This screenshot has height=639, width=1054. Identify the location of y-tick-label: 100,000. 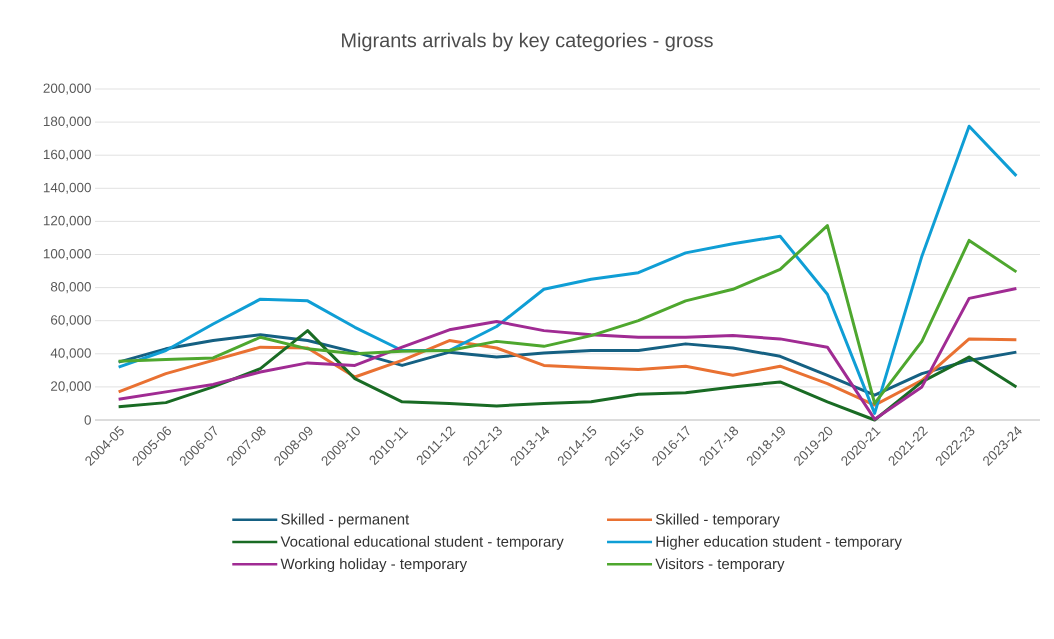
(67, 254).